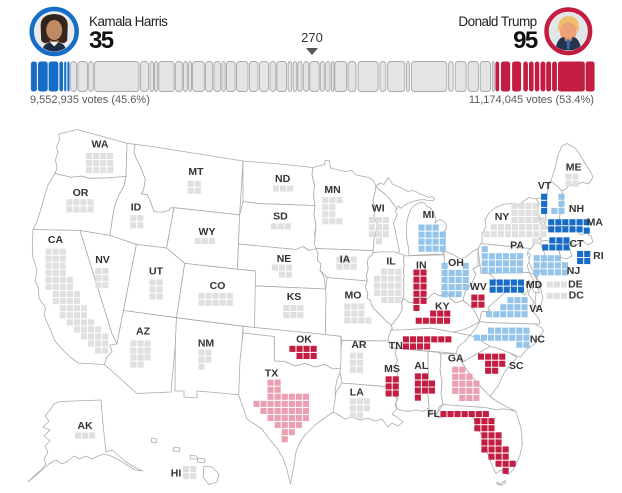 This screenshot has width=622, height=493. I want to click on svg-text: NV, so click(102, 260).